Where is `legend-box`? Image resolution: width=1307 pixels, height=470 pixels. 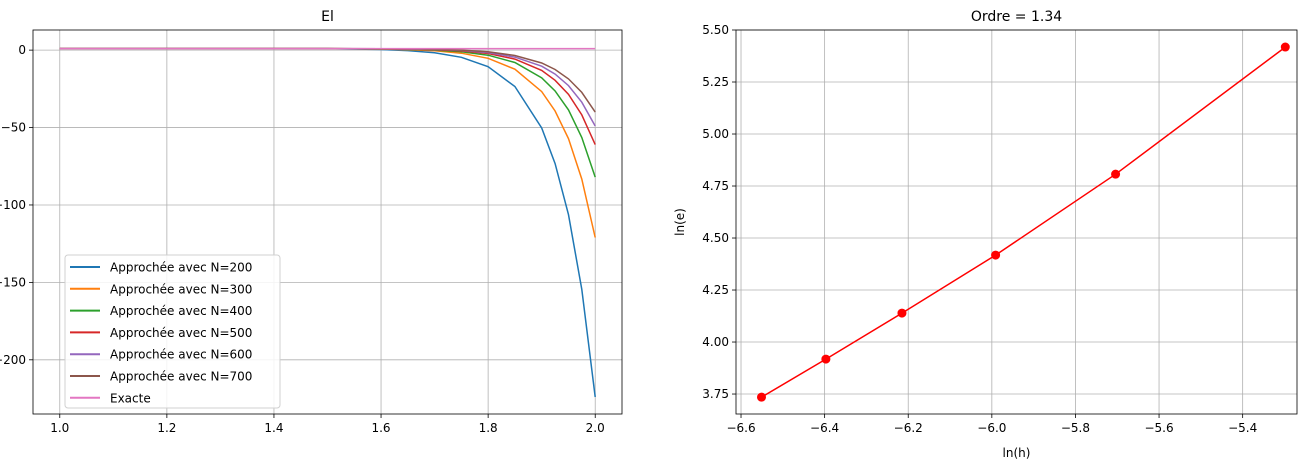
legend-box is located at coordinates (172, 331).